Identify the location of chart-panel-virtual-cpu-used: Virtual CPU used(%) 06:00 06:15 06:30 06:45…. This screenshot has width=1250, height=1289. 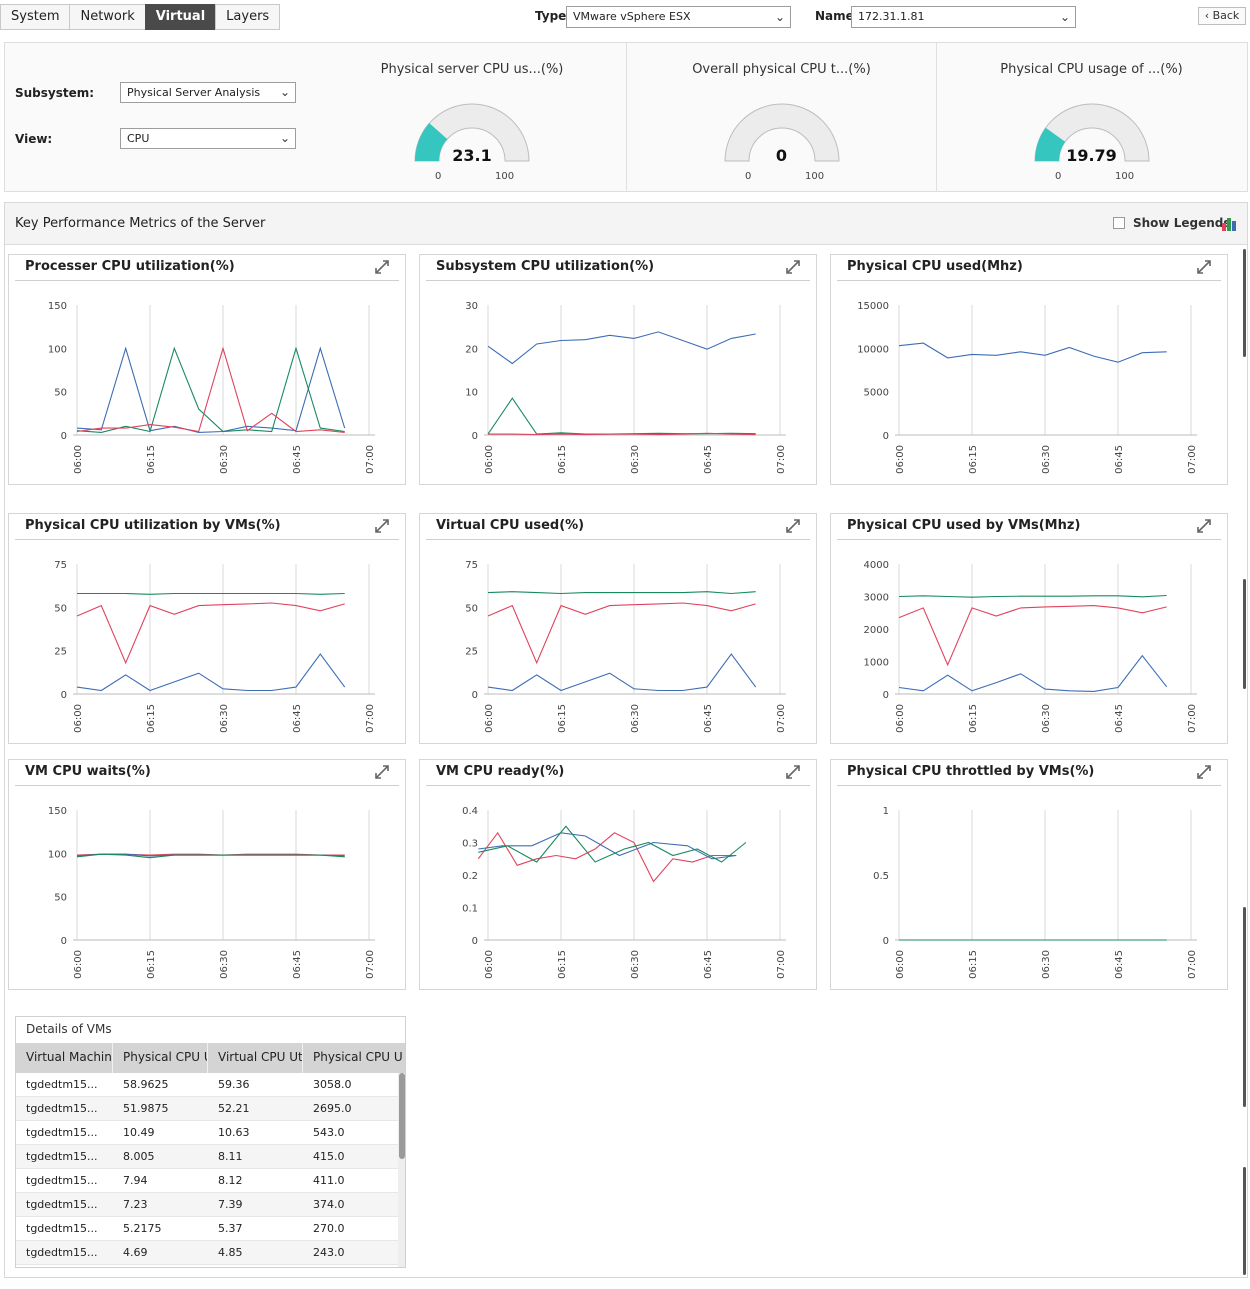
(618, 628).